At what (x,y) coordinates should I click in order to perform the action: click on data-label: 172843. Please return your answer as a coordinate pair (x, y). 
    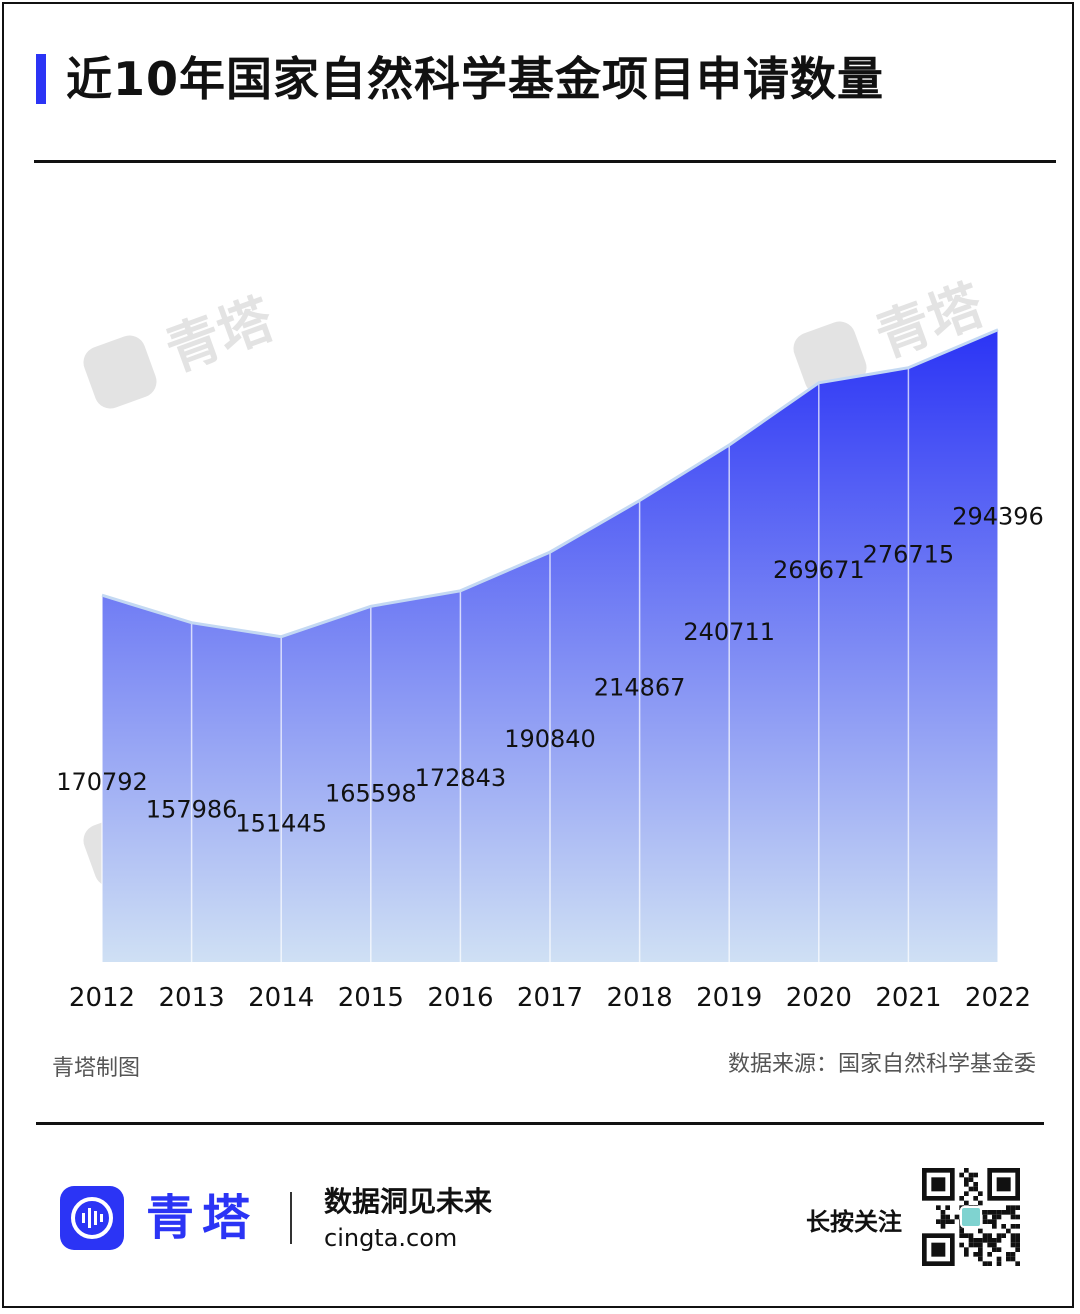
    Looking at the image, I should click on (461, 778).